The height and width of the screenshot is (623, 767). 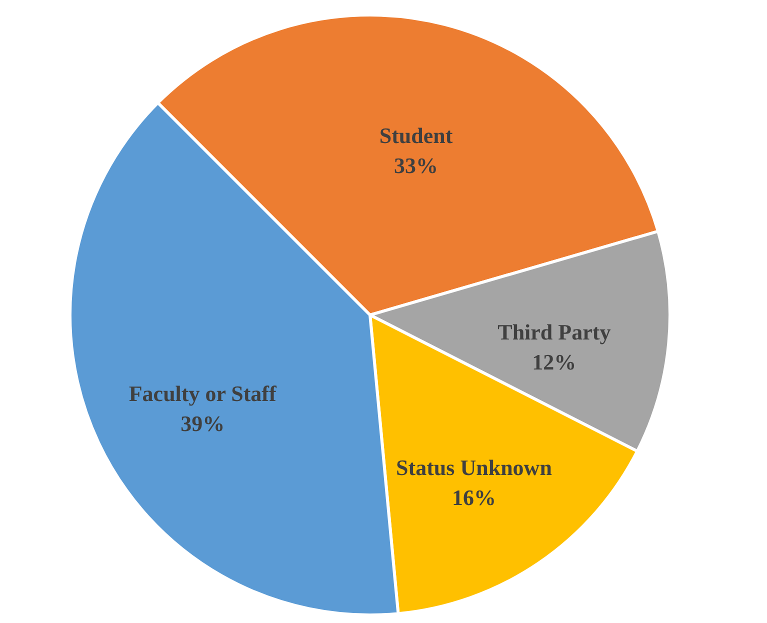 I want to click on slice-label: Third Party, so click(x=554, y=331).